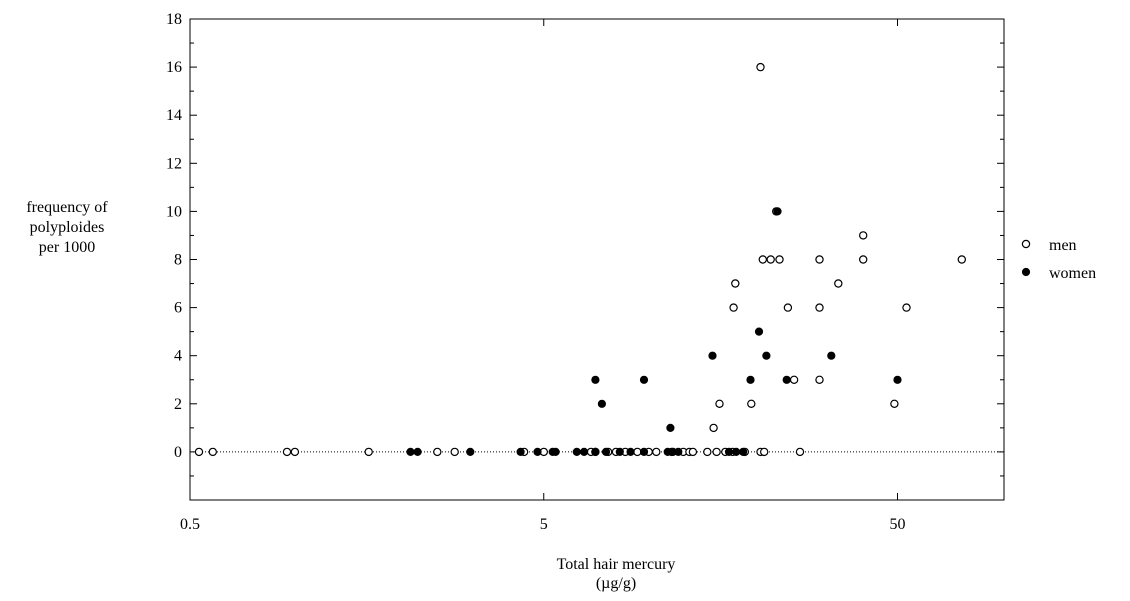  Describe the element at coordinates (1026, 244) in the screenshot. I see `legend-marker-men` at that location.